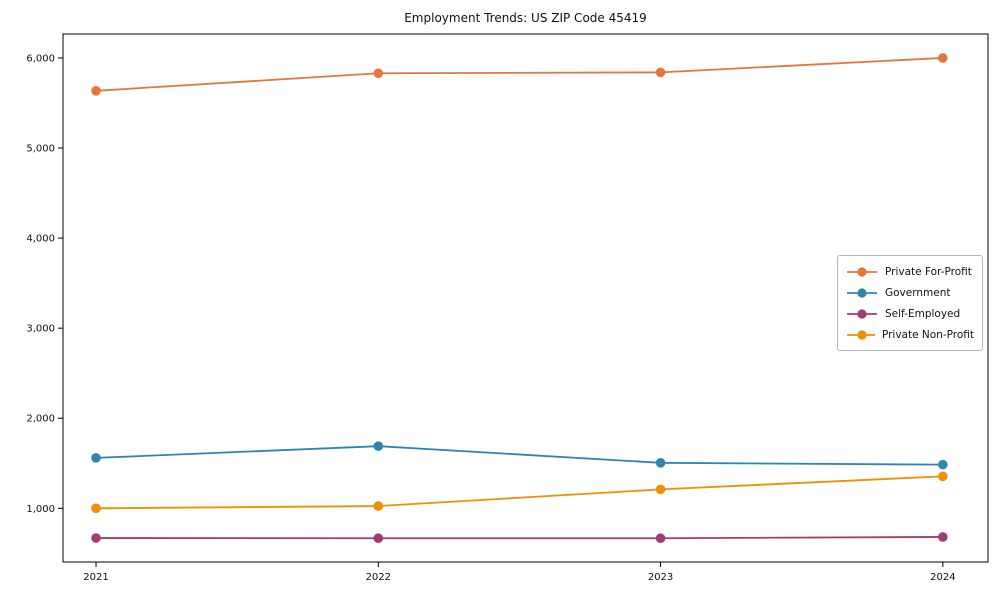  I want to click on x-axis-tick-label: 2021, so click(95, 577).